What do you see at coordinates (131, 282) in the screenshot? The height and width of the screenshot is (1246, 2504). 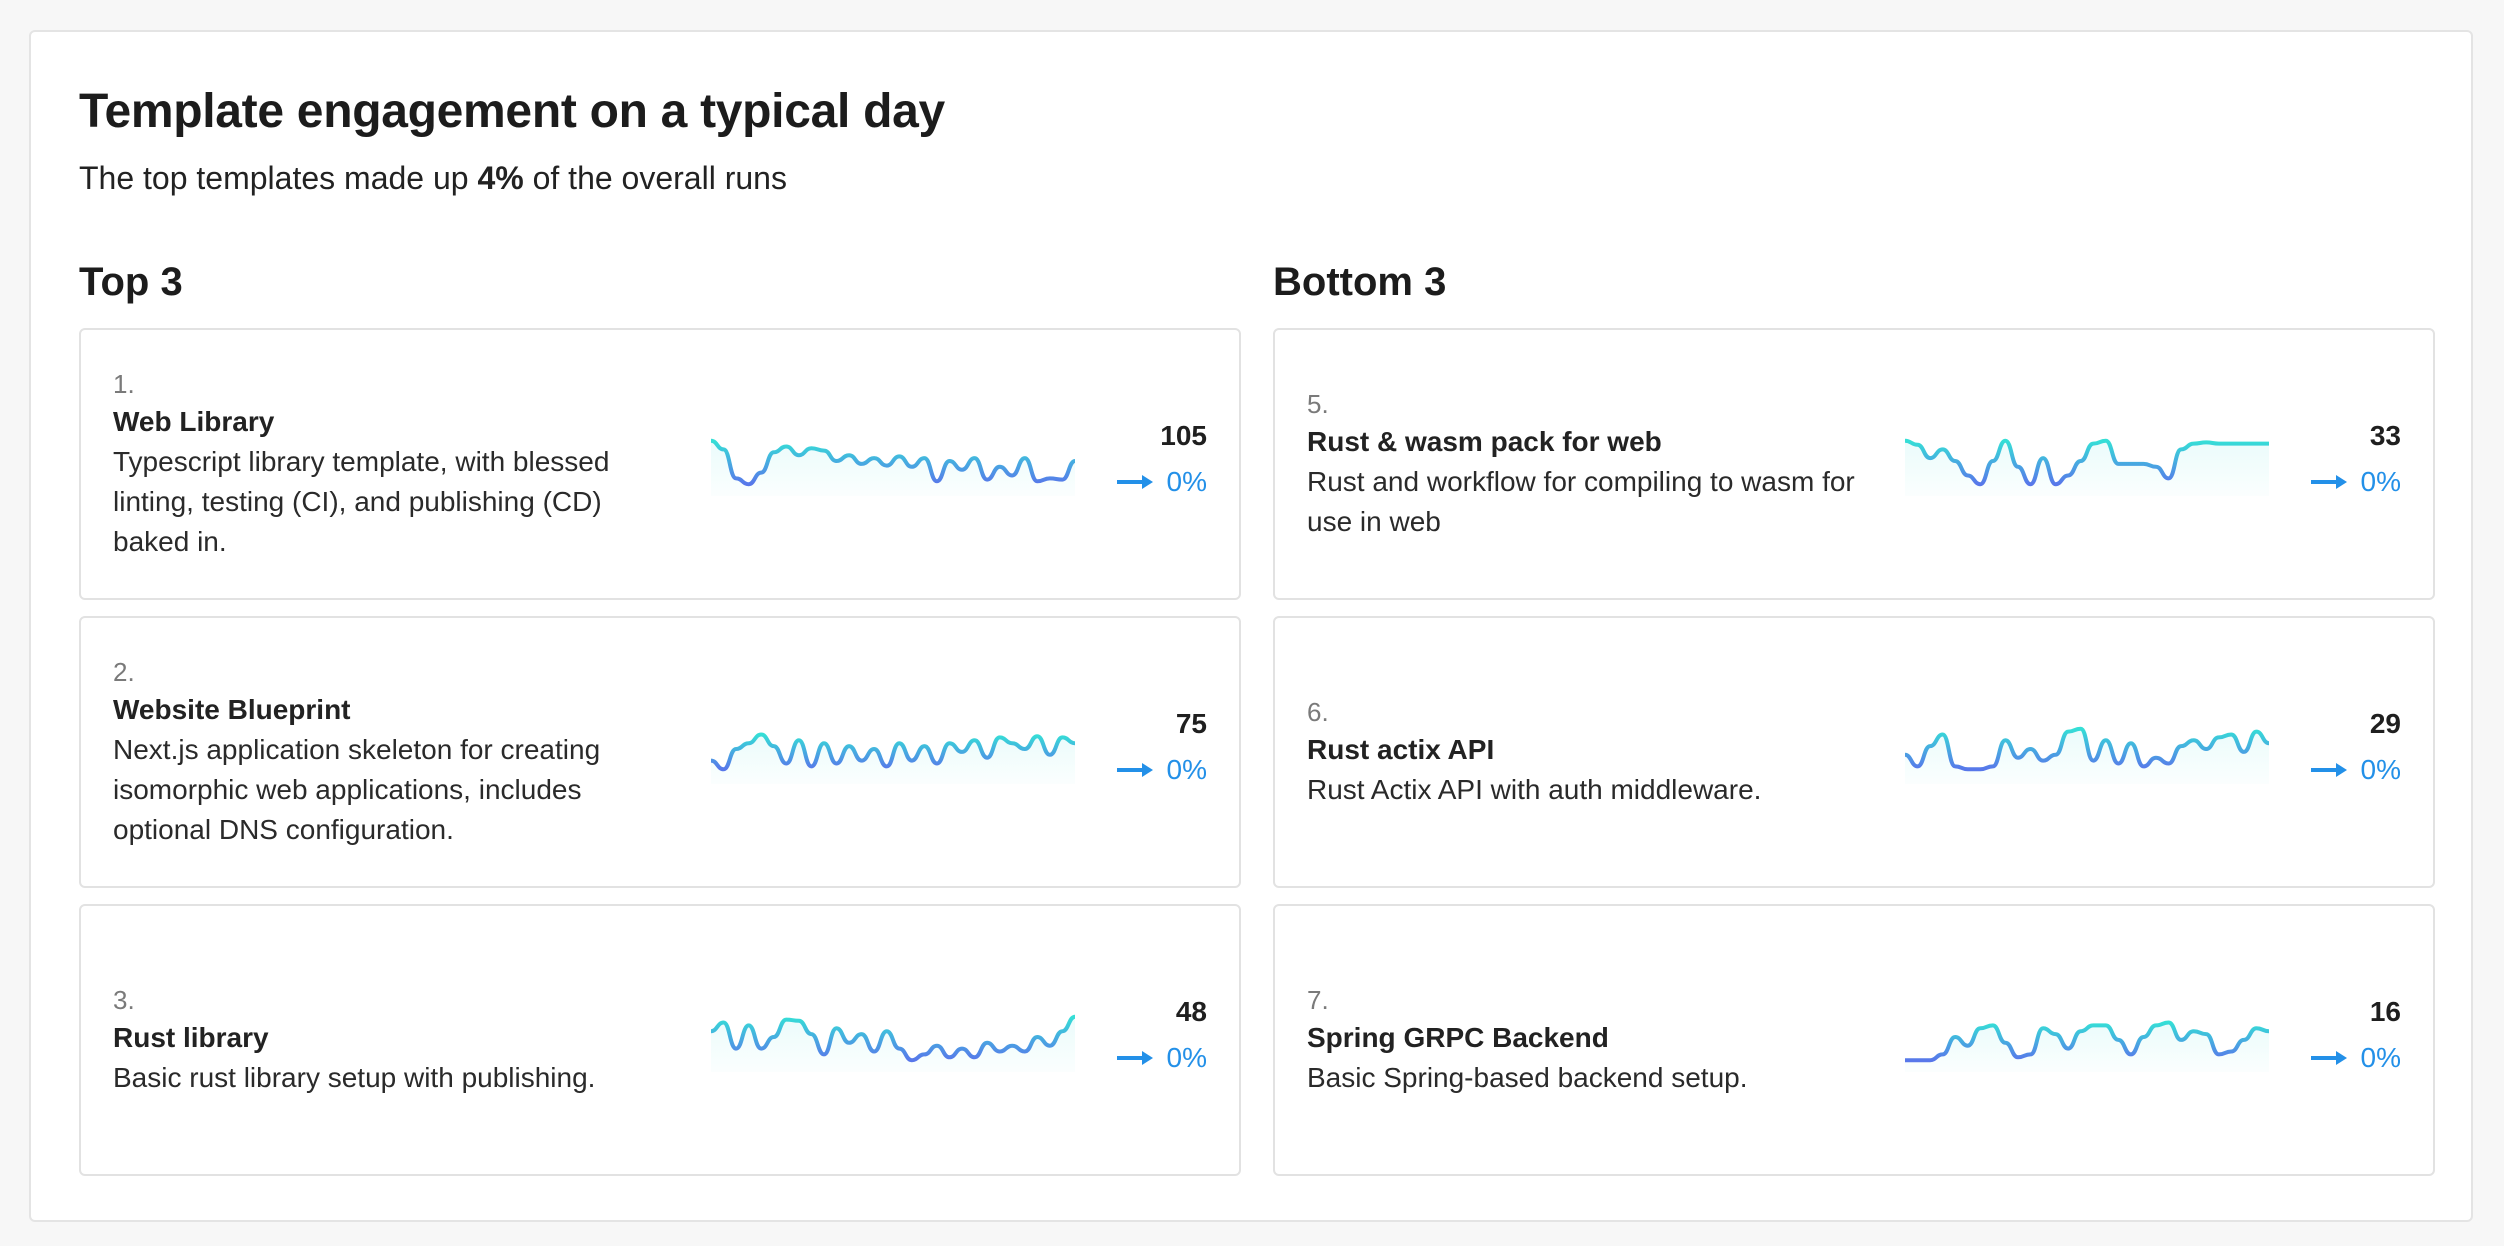 I see `section-title-top: Top 3` at bounding box center [131, 282].